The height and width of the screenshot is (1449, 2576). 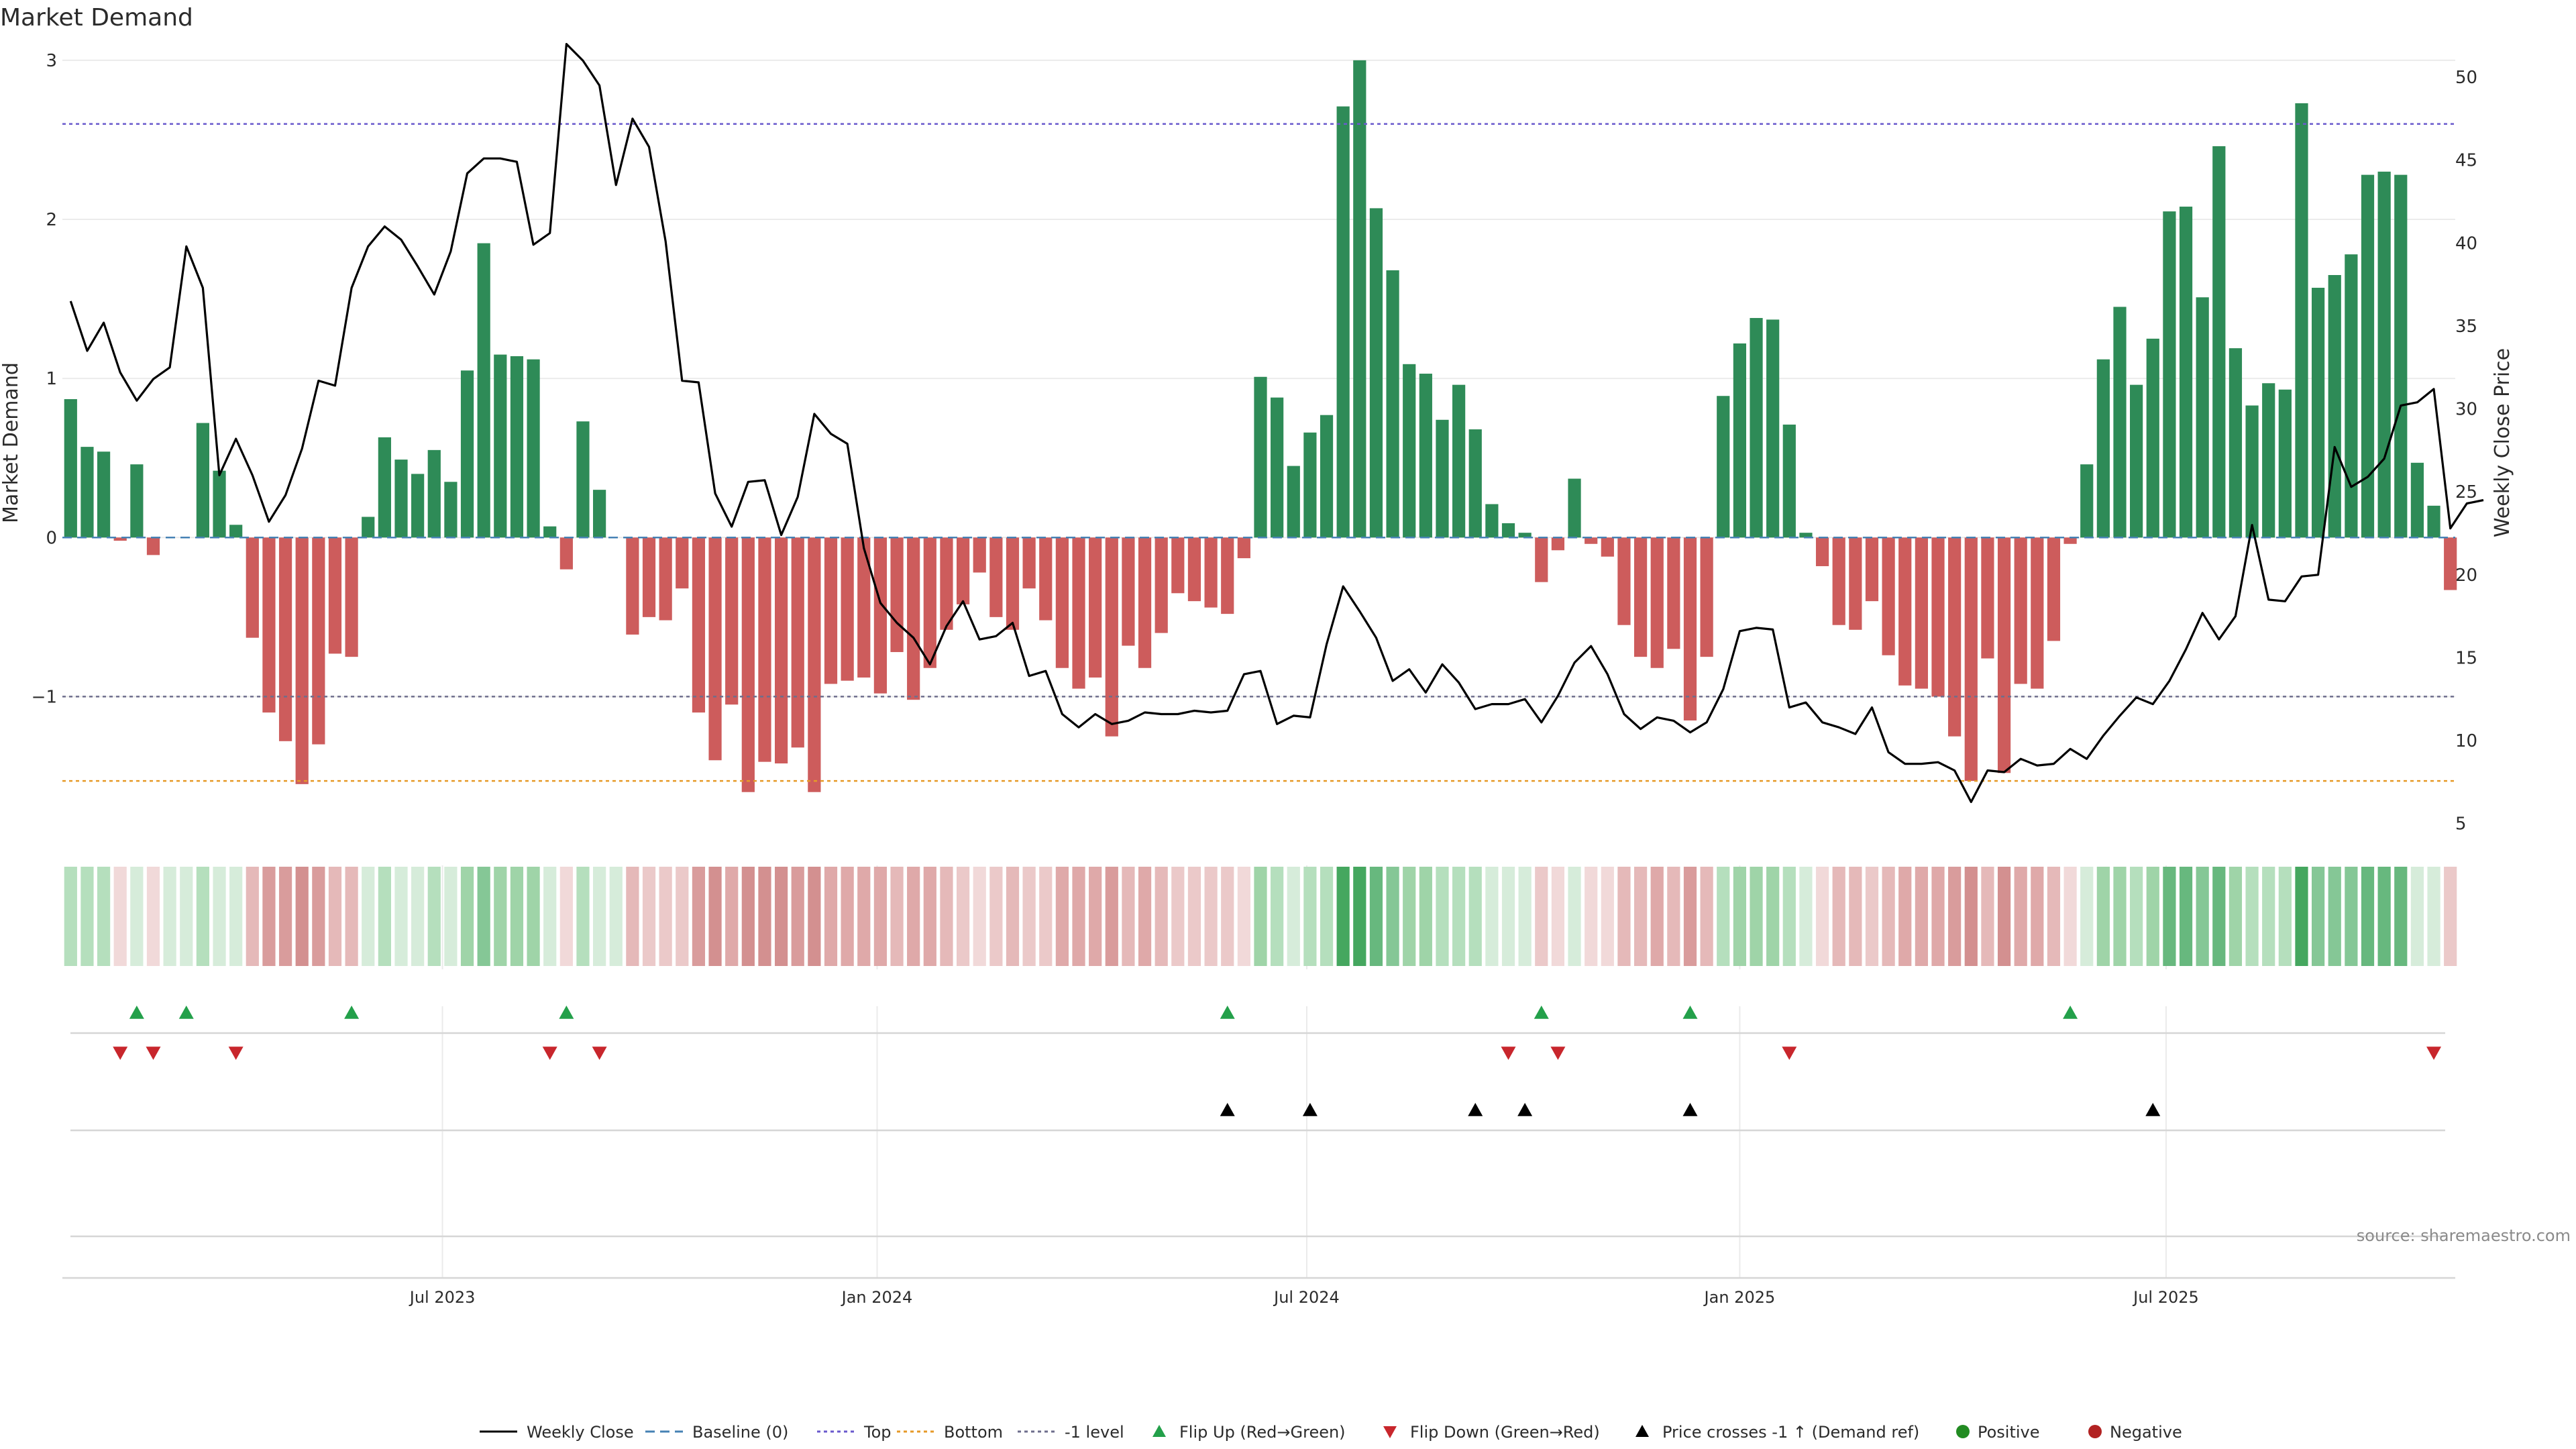 What do you see at coordinates (136, 1012) in the screenshot?
I see `flip-up-marker` at bounding box center [136, 1012].